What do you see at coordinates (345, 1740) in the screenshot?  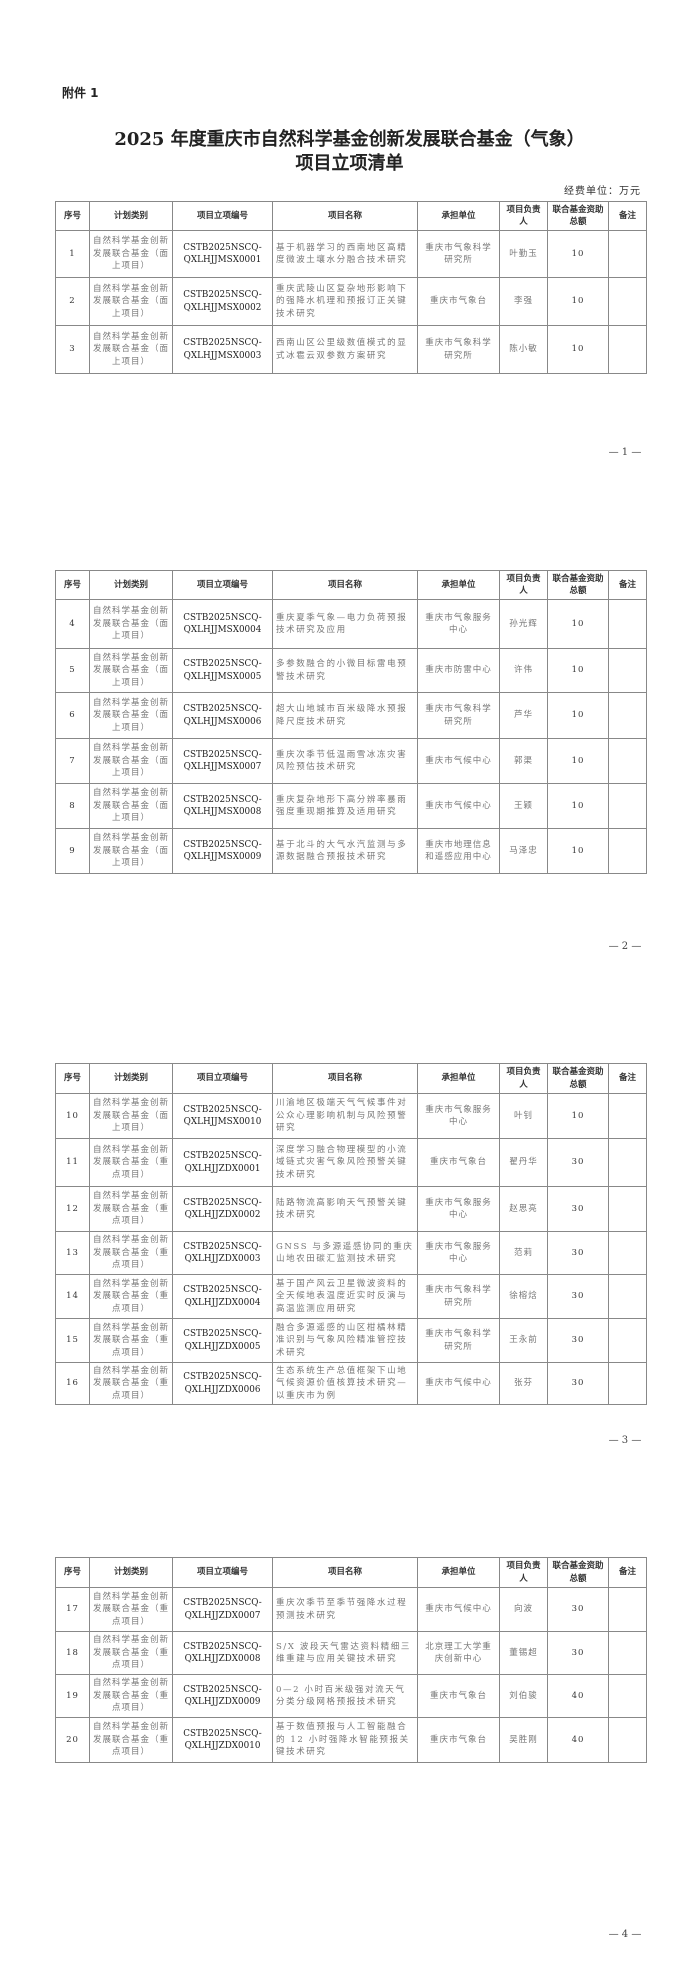 I see `cell-name: 基于数值预报与人工智能融合的 12 小时强降水智能预报关键技术研究` at bounding box center [345, 1740].